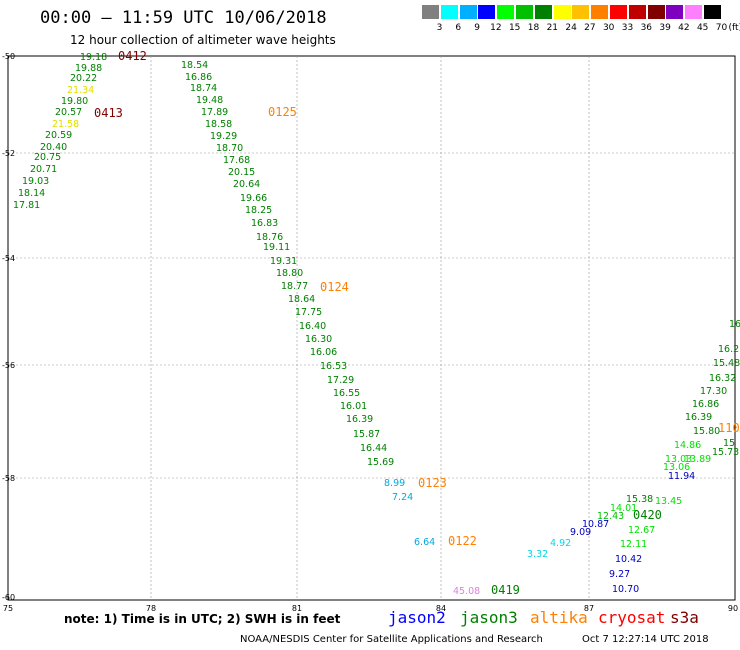 This screenshot has height=650, width=740. I want to click on swh-reading: 18.25, so click(258, 210).